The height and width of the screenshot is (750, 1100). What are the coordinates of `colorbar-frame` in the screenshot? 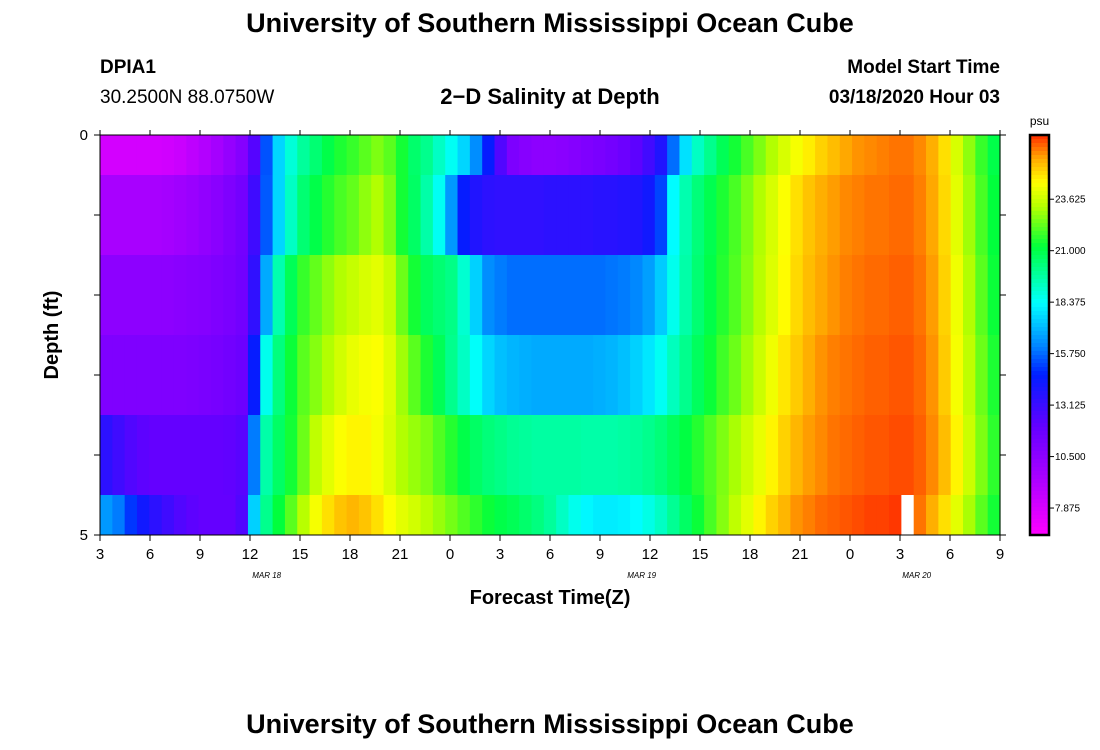 It's located at (1039, 335).